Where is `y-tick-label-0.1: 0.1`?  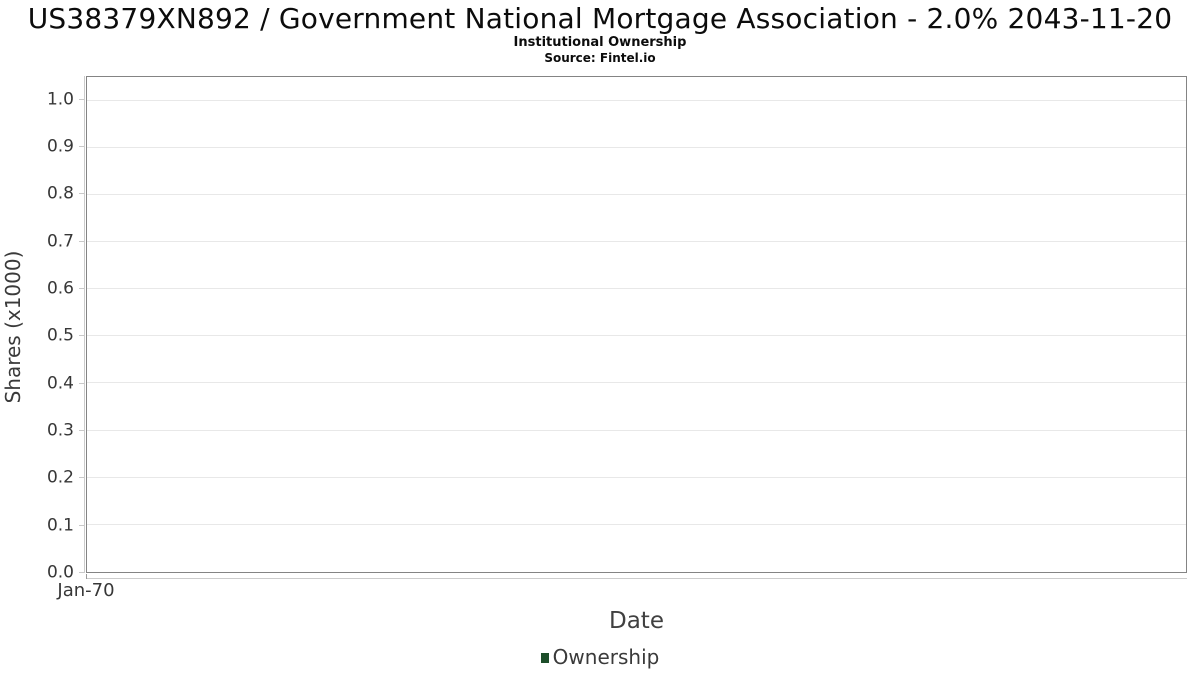 y-tick-label-0.1: 0.1 is located at coordinates (60, 525).